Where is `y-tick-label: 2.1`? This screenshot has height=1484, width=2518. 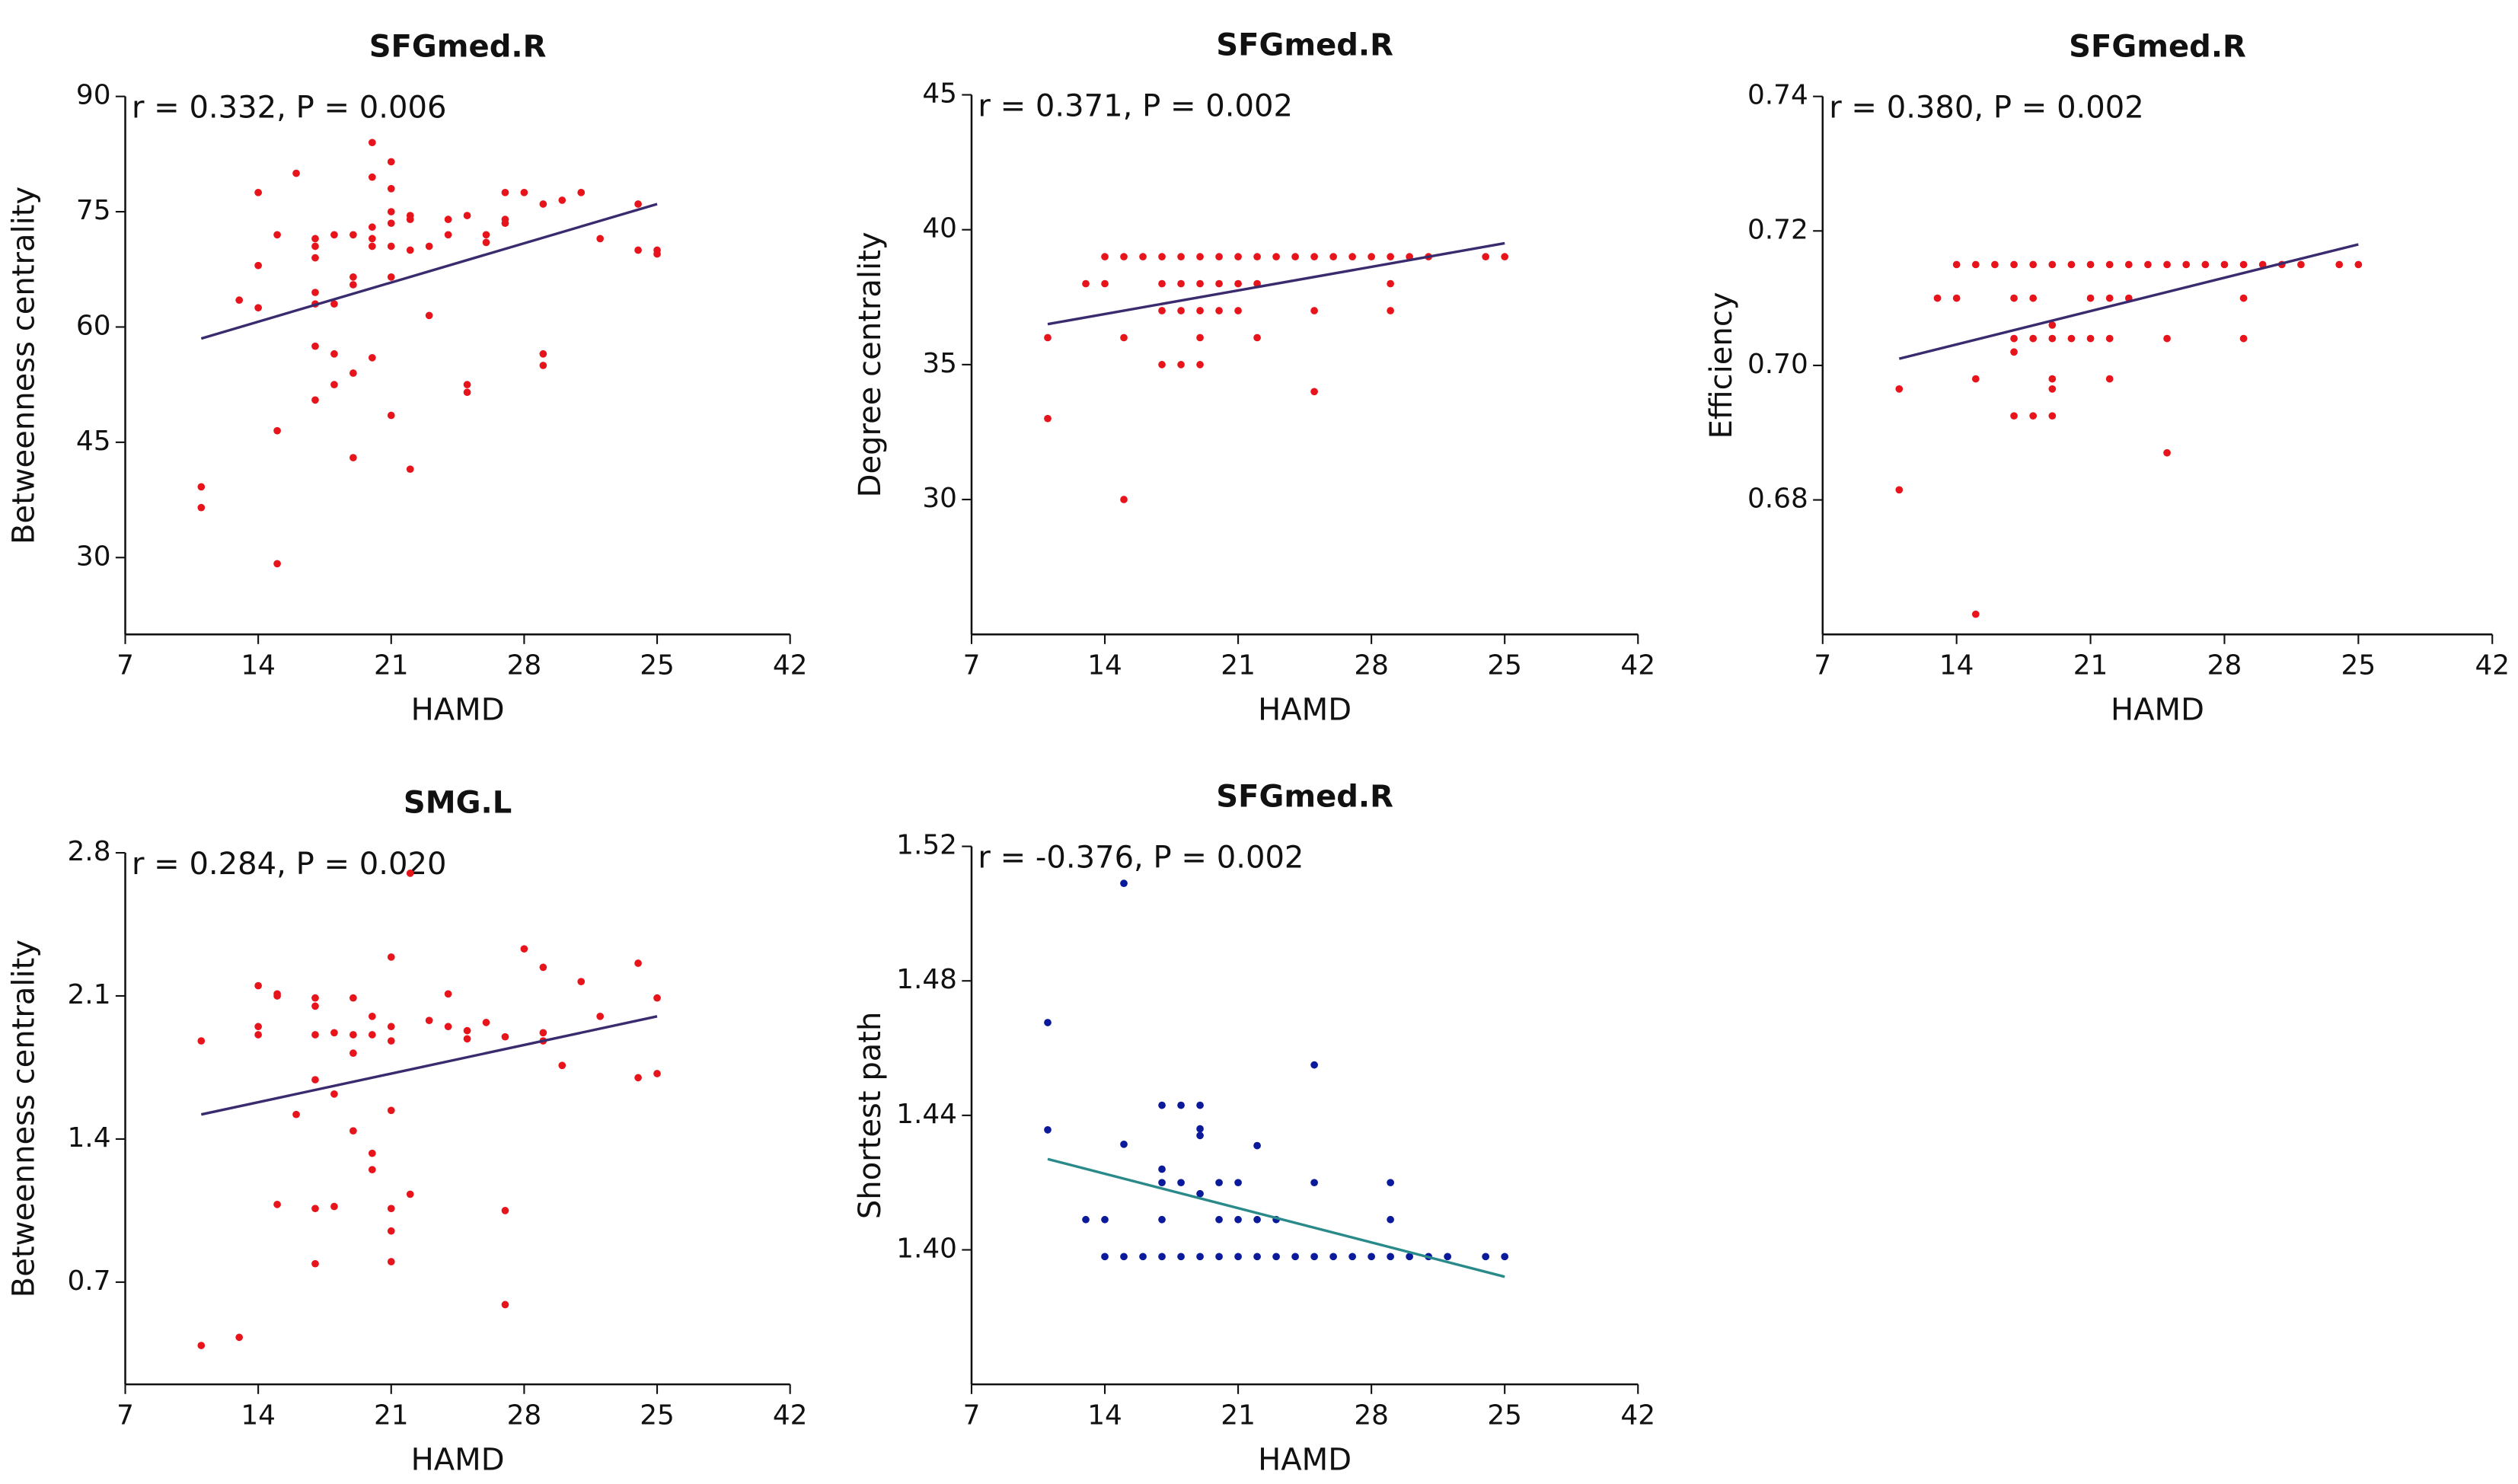
y-tick-label: 2.1 is located at coordinates (89, 994).